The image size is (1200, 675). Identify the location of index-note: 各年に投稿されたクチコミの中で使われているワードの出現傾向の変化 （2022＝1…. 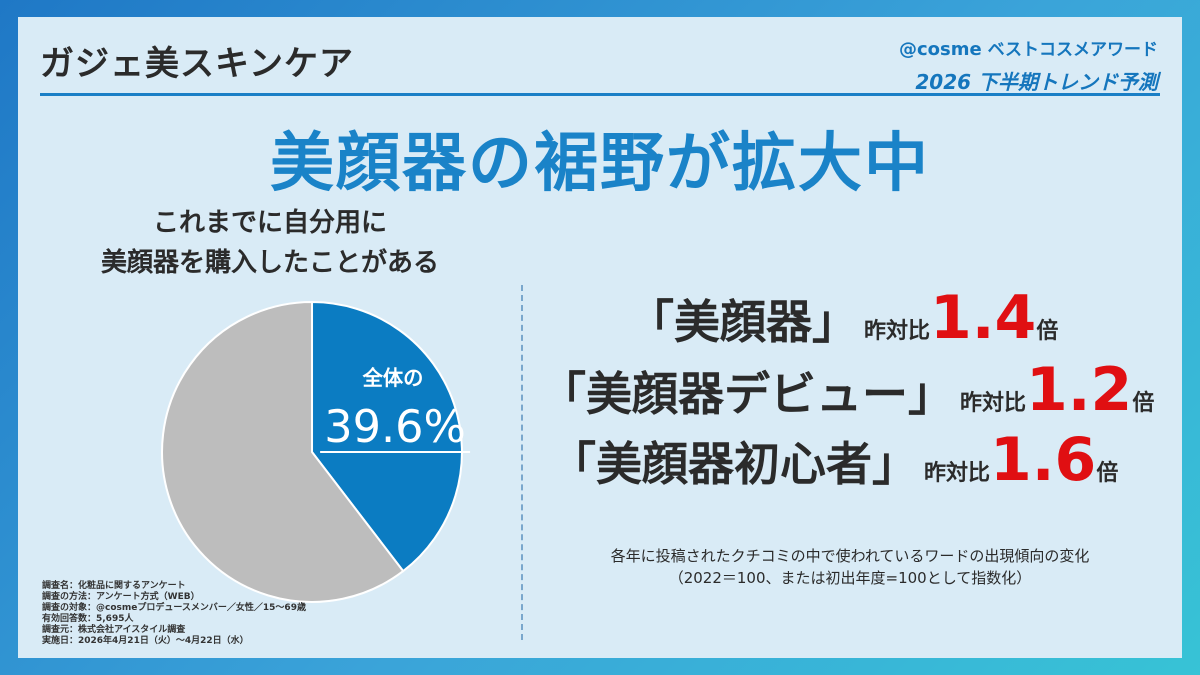
(850, 567).